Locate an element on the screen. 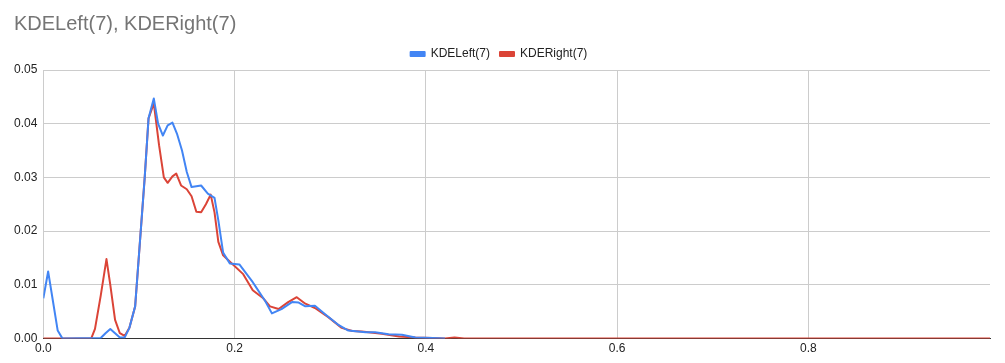  x-tick-label: 0.0 is located at coordinates (44, 348).